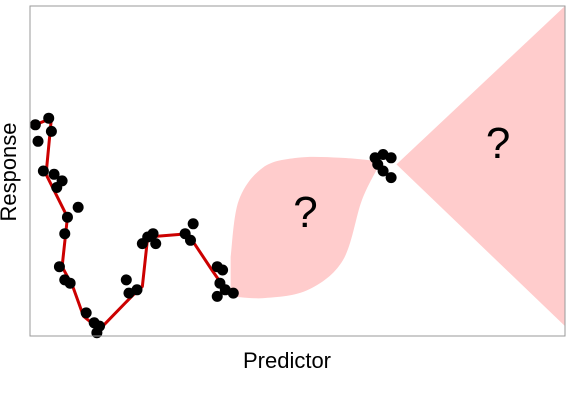 This screenshot has height=409, width=568. What do you see at coordinates (287, 360) in the screenshot?
I see `x-axis-label: Predictor` at bounding box center [287, 360].